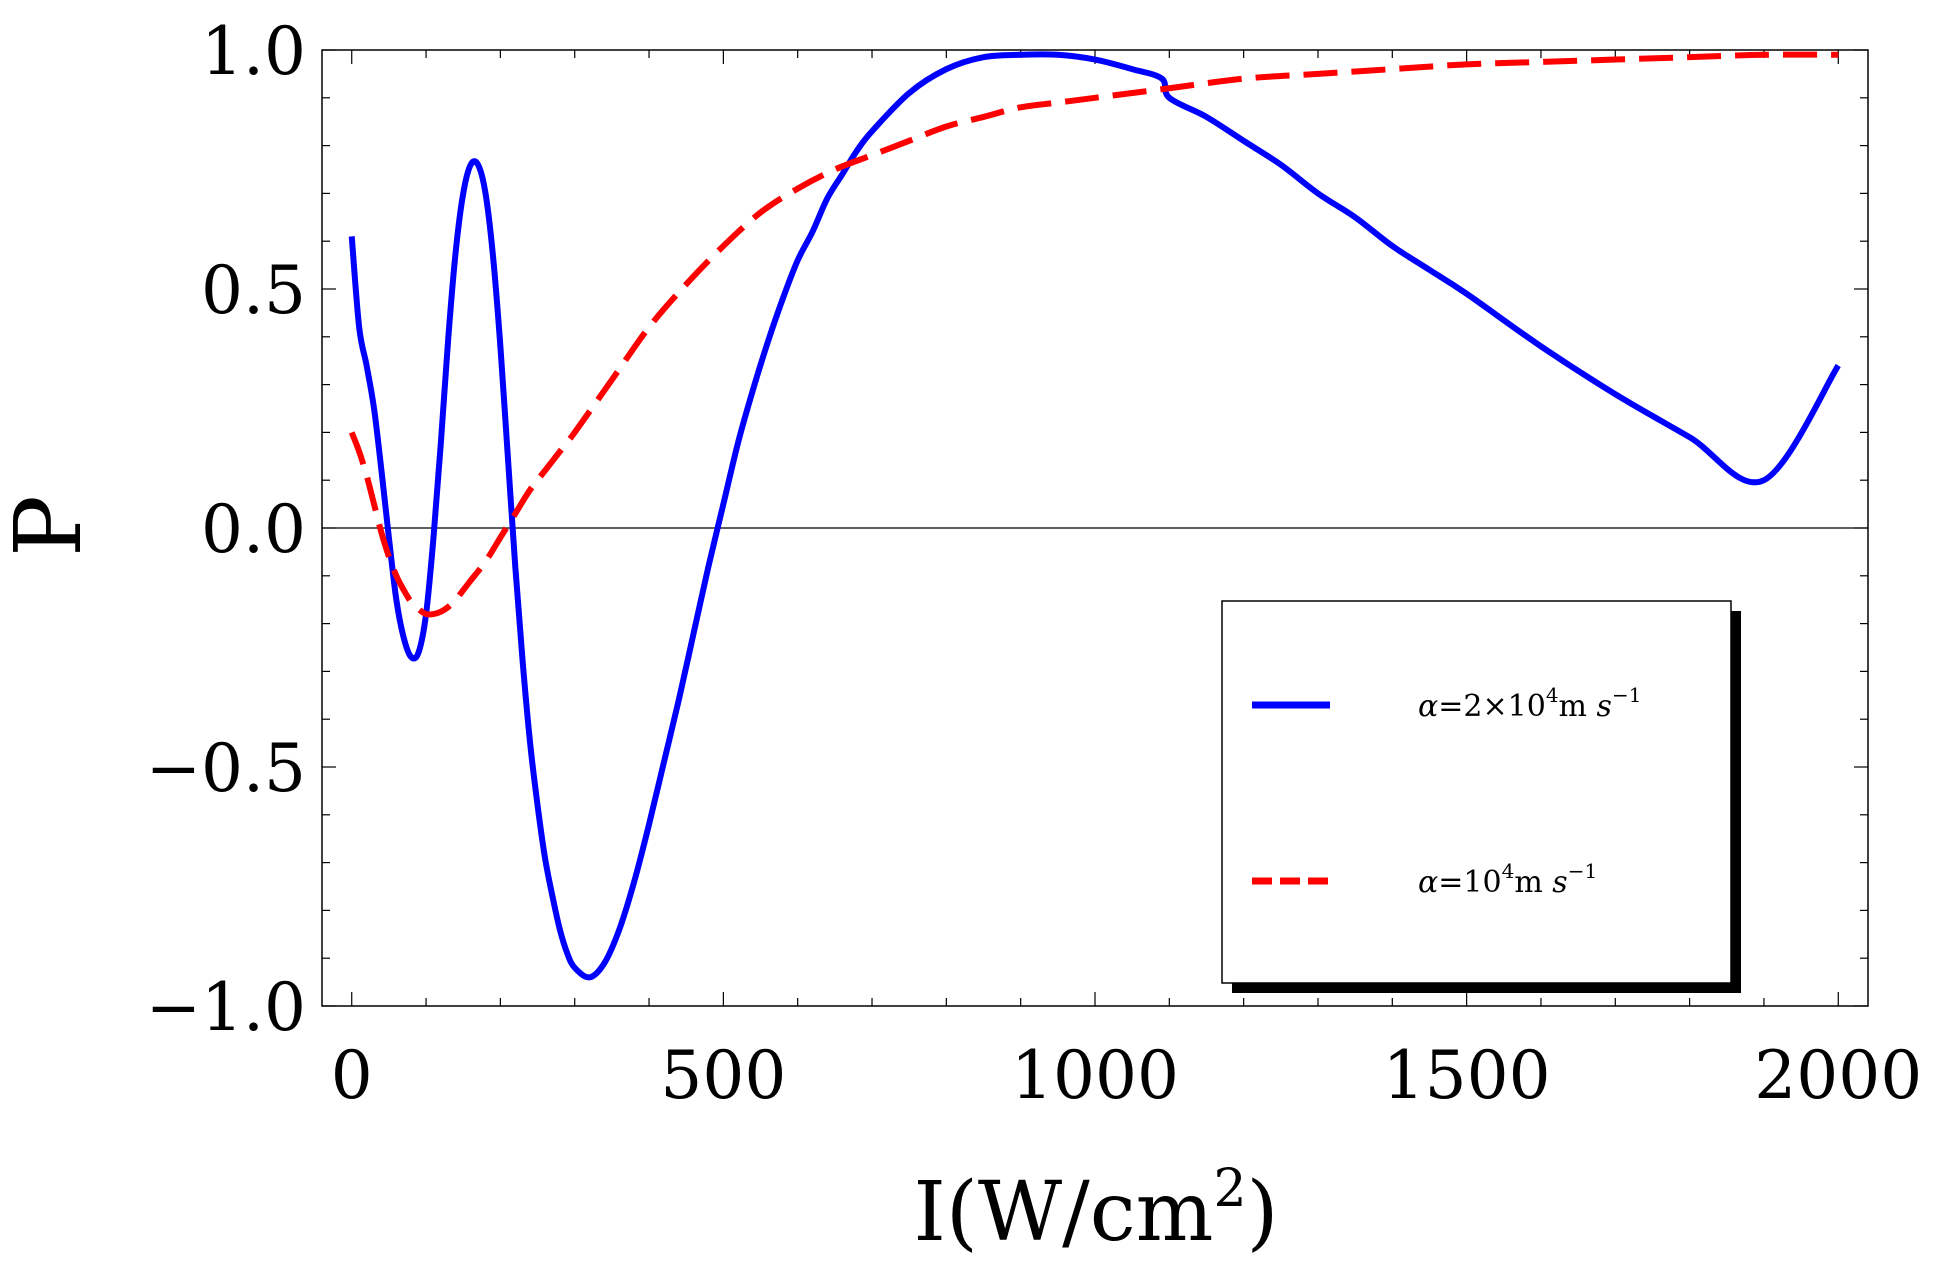  Describe the element at coordinates (1492, 706) in the screenshot. I see `legend-blue-eq: =2×10` at that location.